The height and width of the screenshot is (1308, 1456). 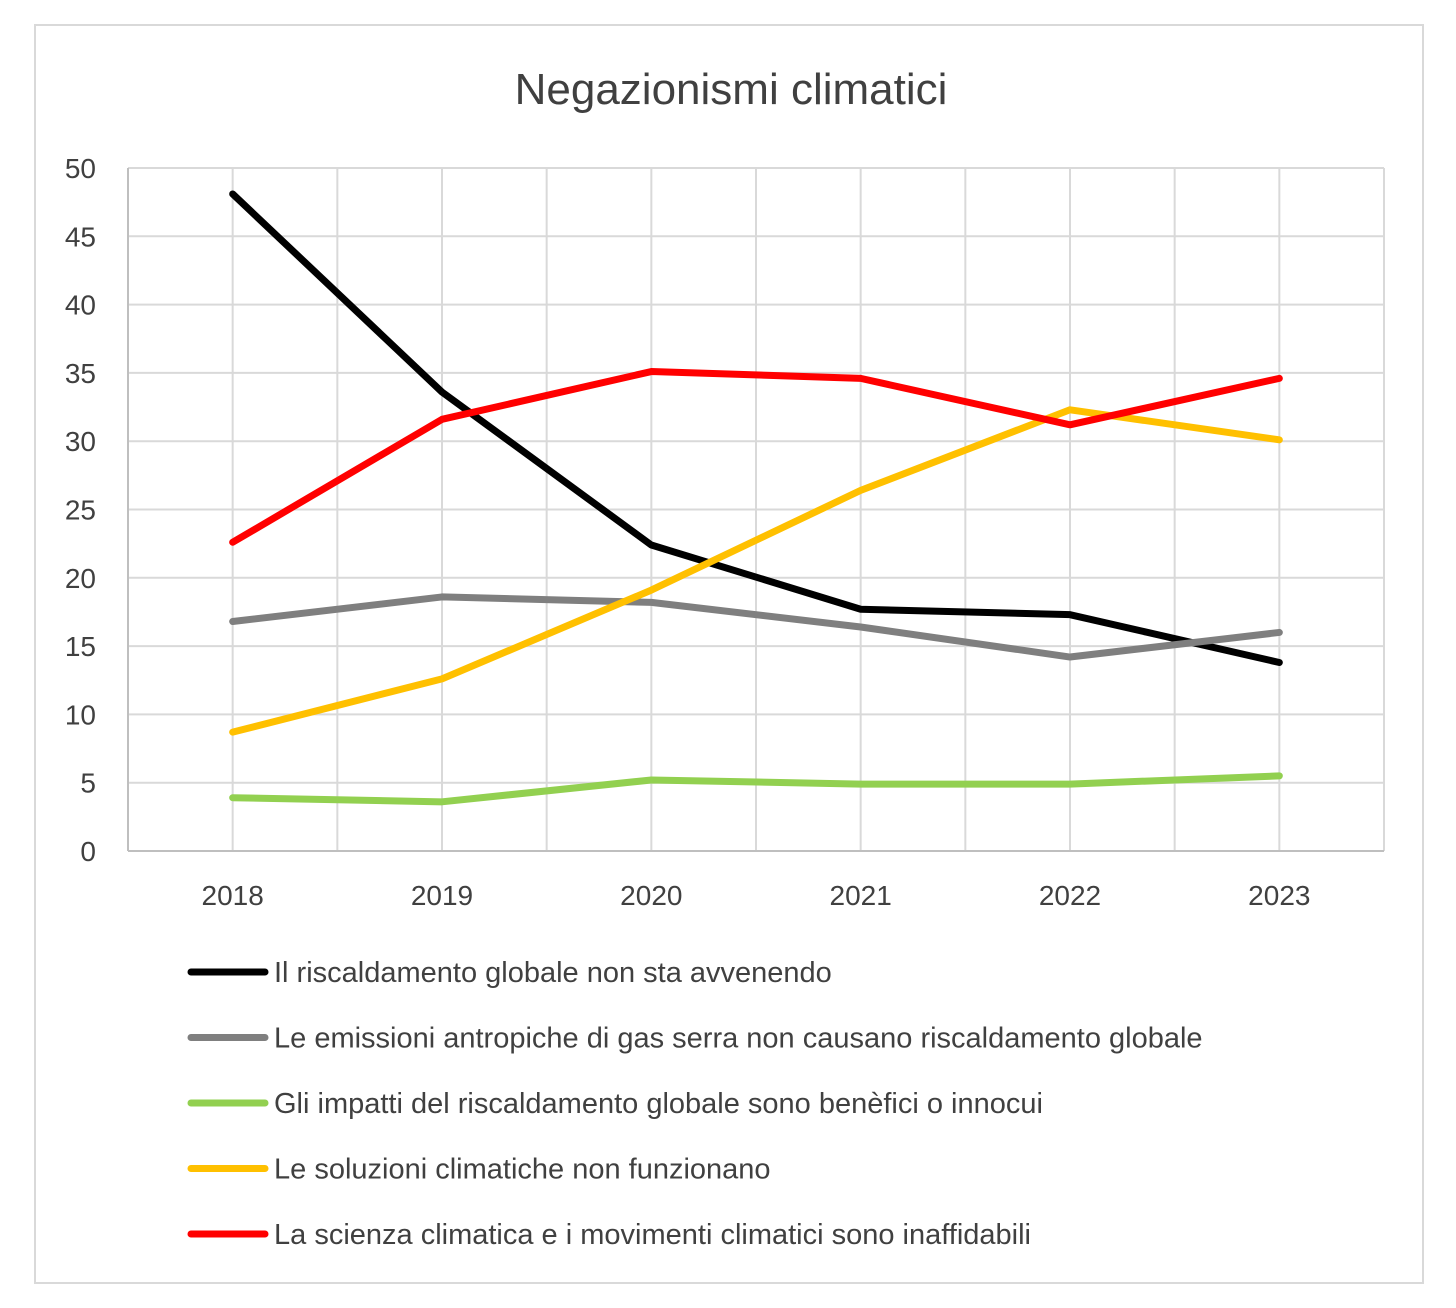 I want to click on y-tick-label: 25, so click(x=80, y=510).